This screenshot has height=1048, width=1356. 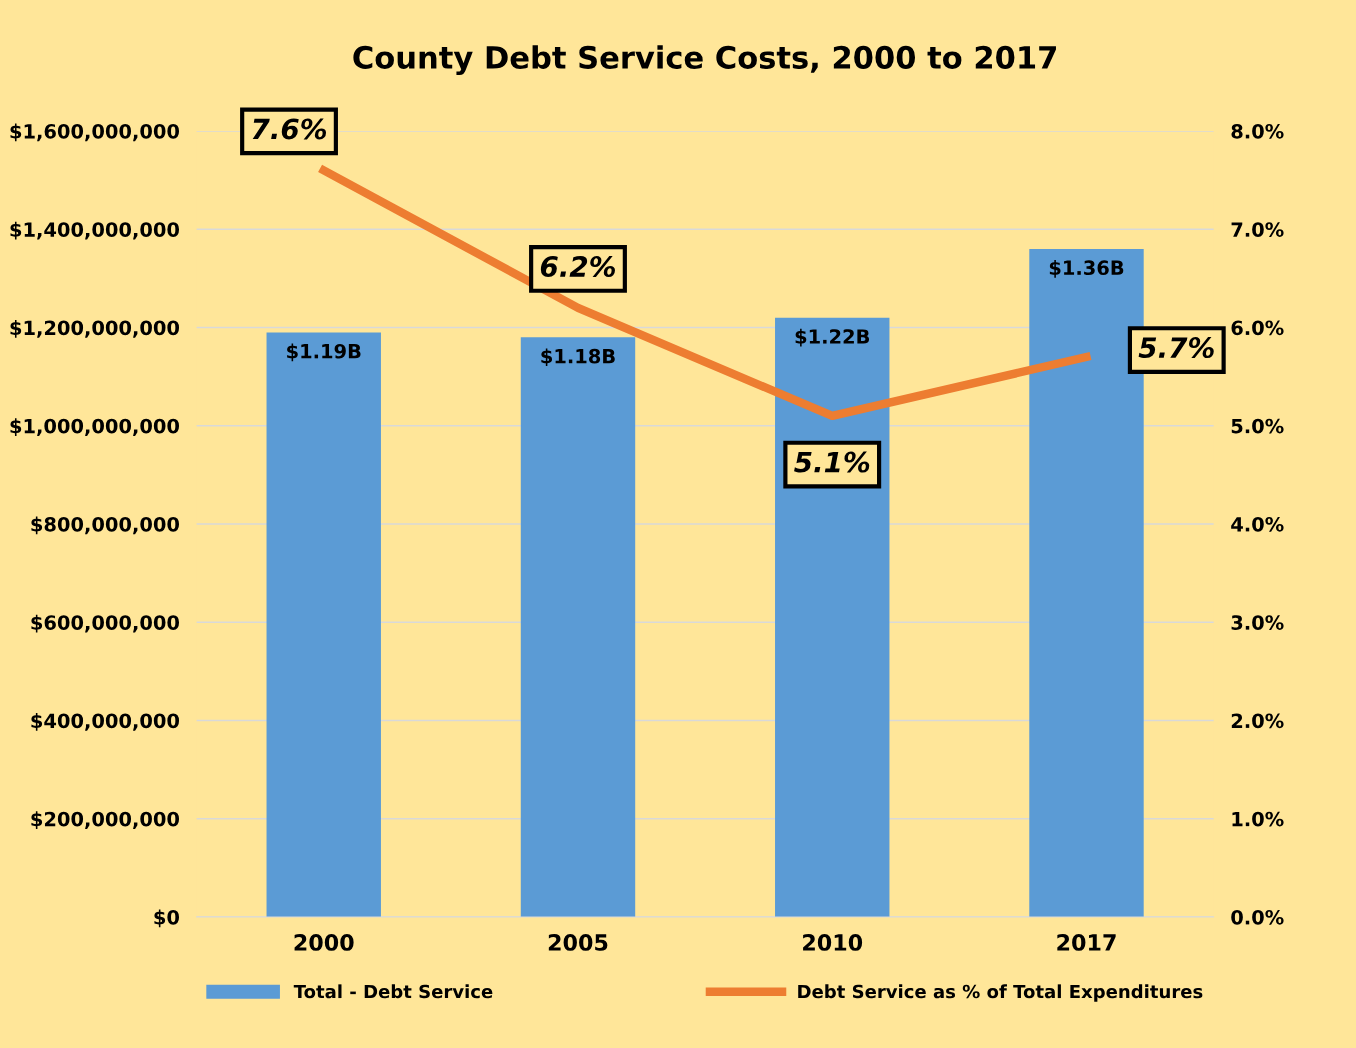 I want to click on y2-tick-label: 0.0%, so click(x=1257, y=917).